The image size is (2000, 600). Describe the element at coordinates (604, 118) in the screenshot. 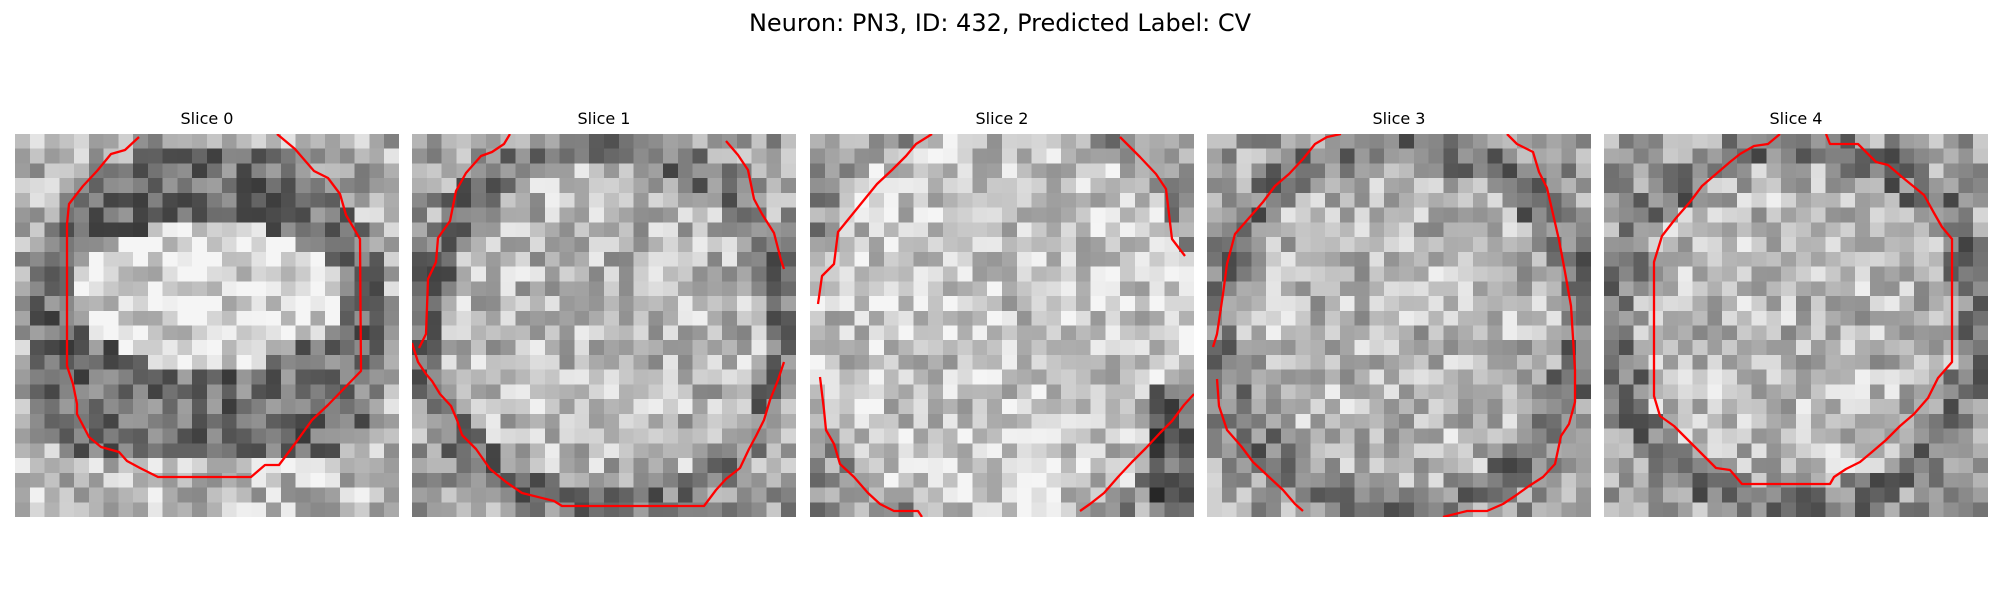

I see `slice-title-1: Slice 1` at that location.